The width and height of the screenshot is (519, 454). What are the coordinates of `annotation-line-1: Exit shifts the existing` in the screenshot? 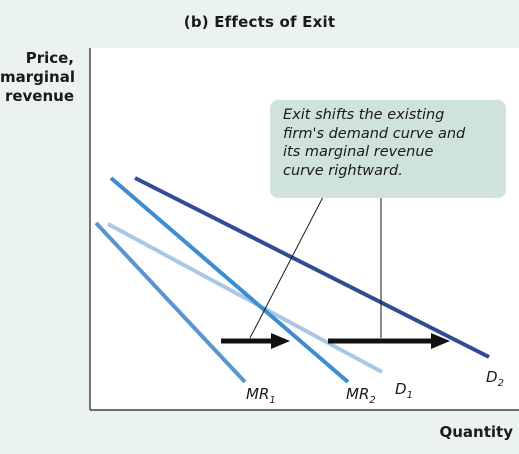 It's located at (364, 115).